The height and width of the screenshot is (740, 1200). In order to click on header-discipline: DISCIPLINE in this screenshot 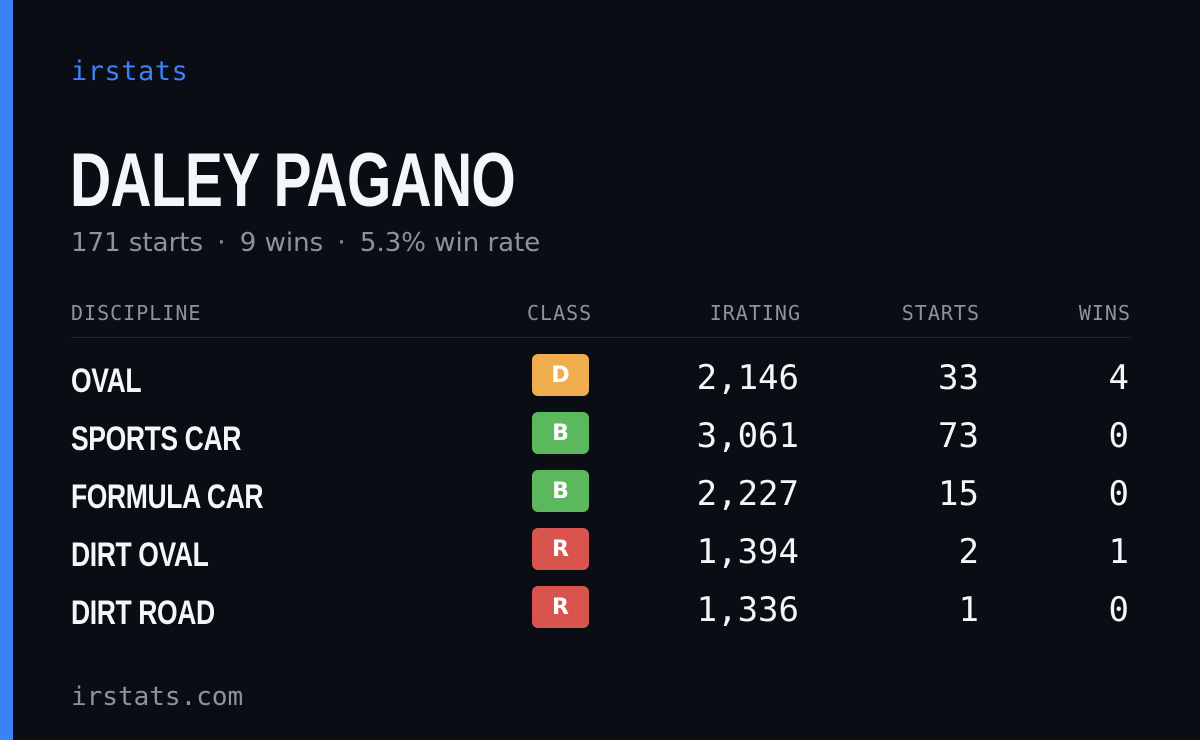, I will do `click(136, 313)`.